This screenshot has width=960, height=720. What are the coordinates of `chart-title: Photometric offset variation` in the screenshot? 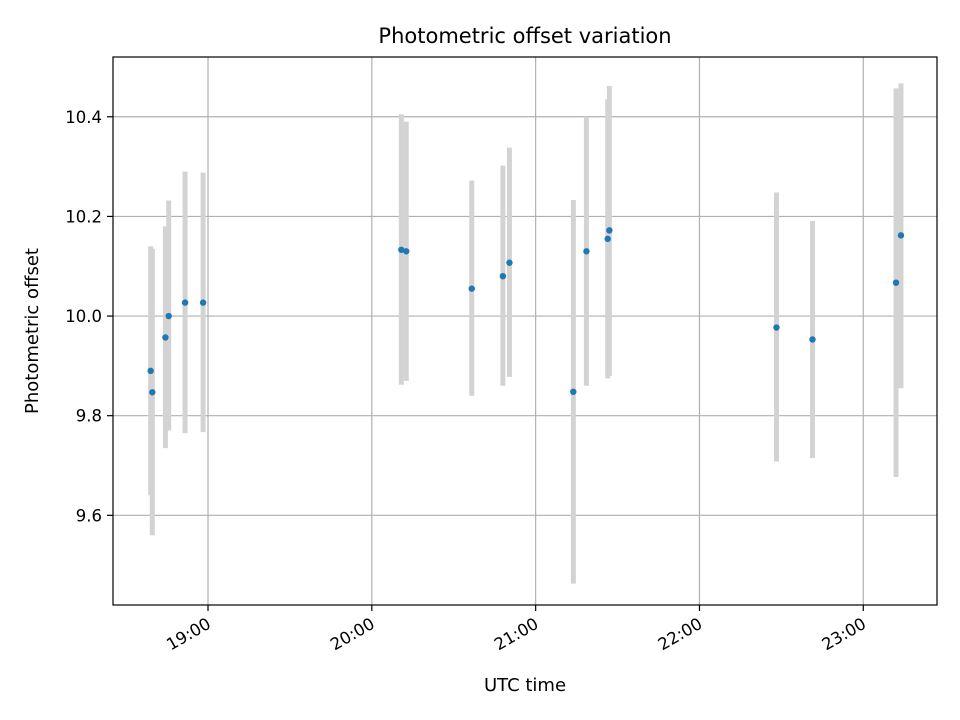 It's located at (524, 36).